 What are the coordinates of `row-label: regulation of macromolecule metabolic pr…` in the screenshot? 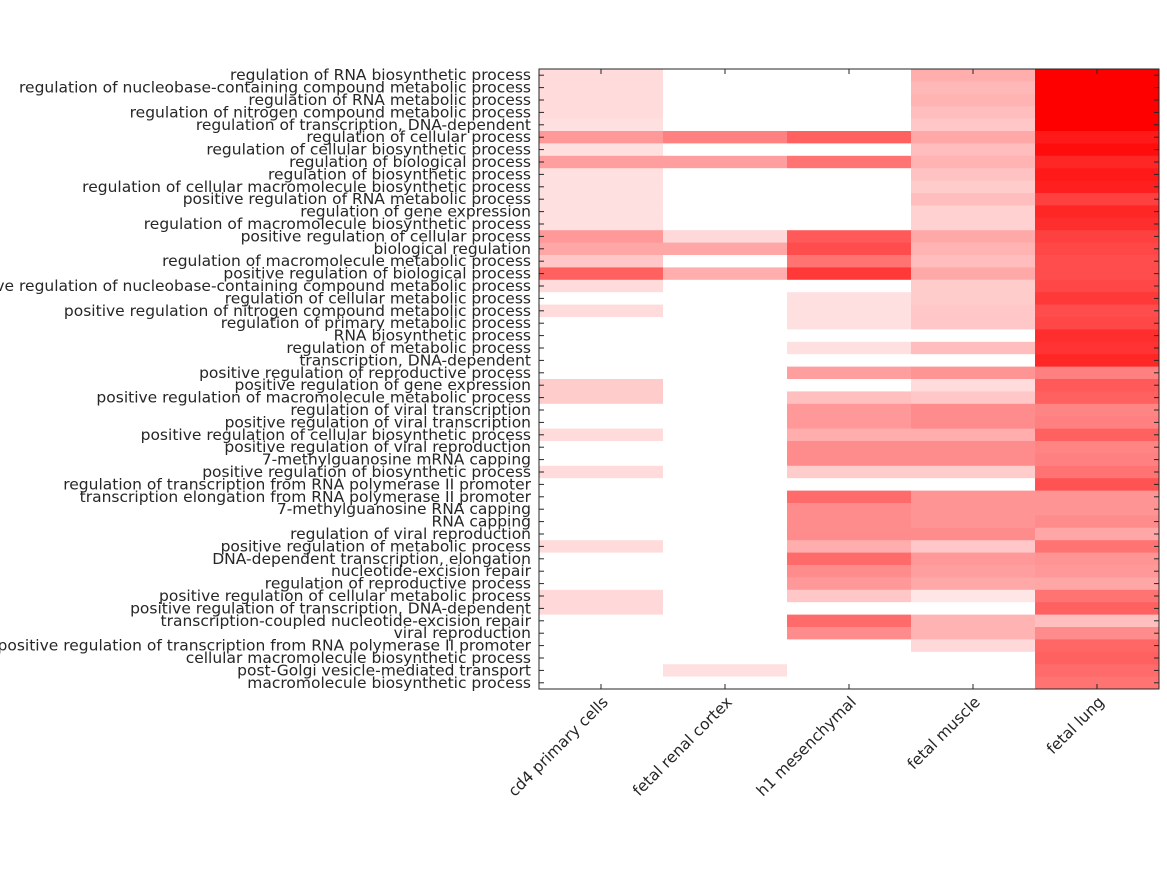 It's located at (346, 261).